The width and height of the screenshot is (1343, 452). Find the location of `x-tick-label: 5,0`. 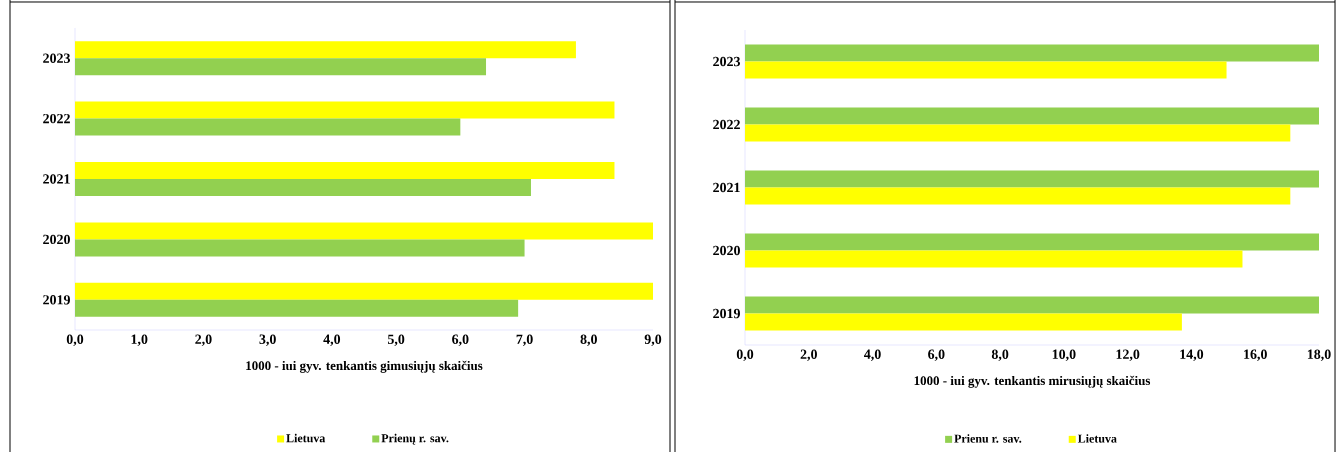

x-tick-label: 5,0 is located at coordinates (396, 340).